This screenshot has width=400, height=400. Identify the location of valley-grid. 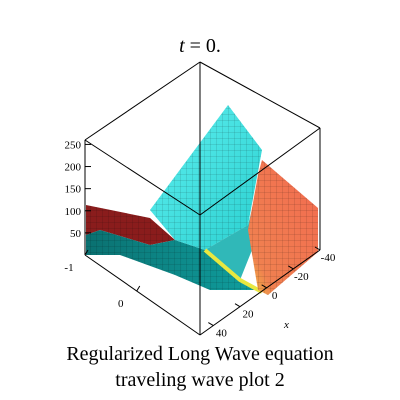
(173, 260).